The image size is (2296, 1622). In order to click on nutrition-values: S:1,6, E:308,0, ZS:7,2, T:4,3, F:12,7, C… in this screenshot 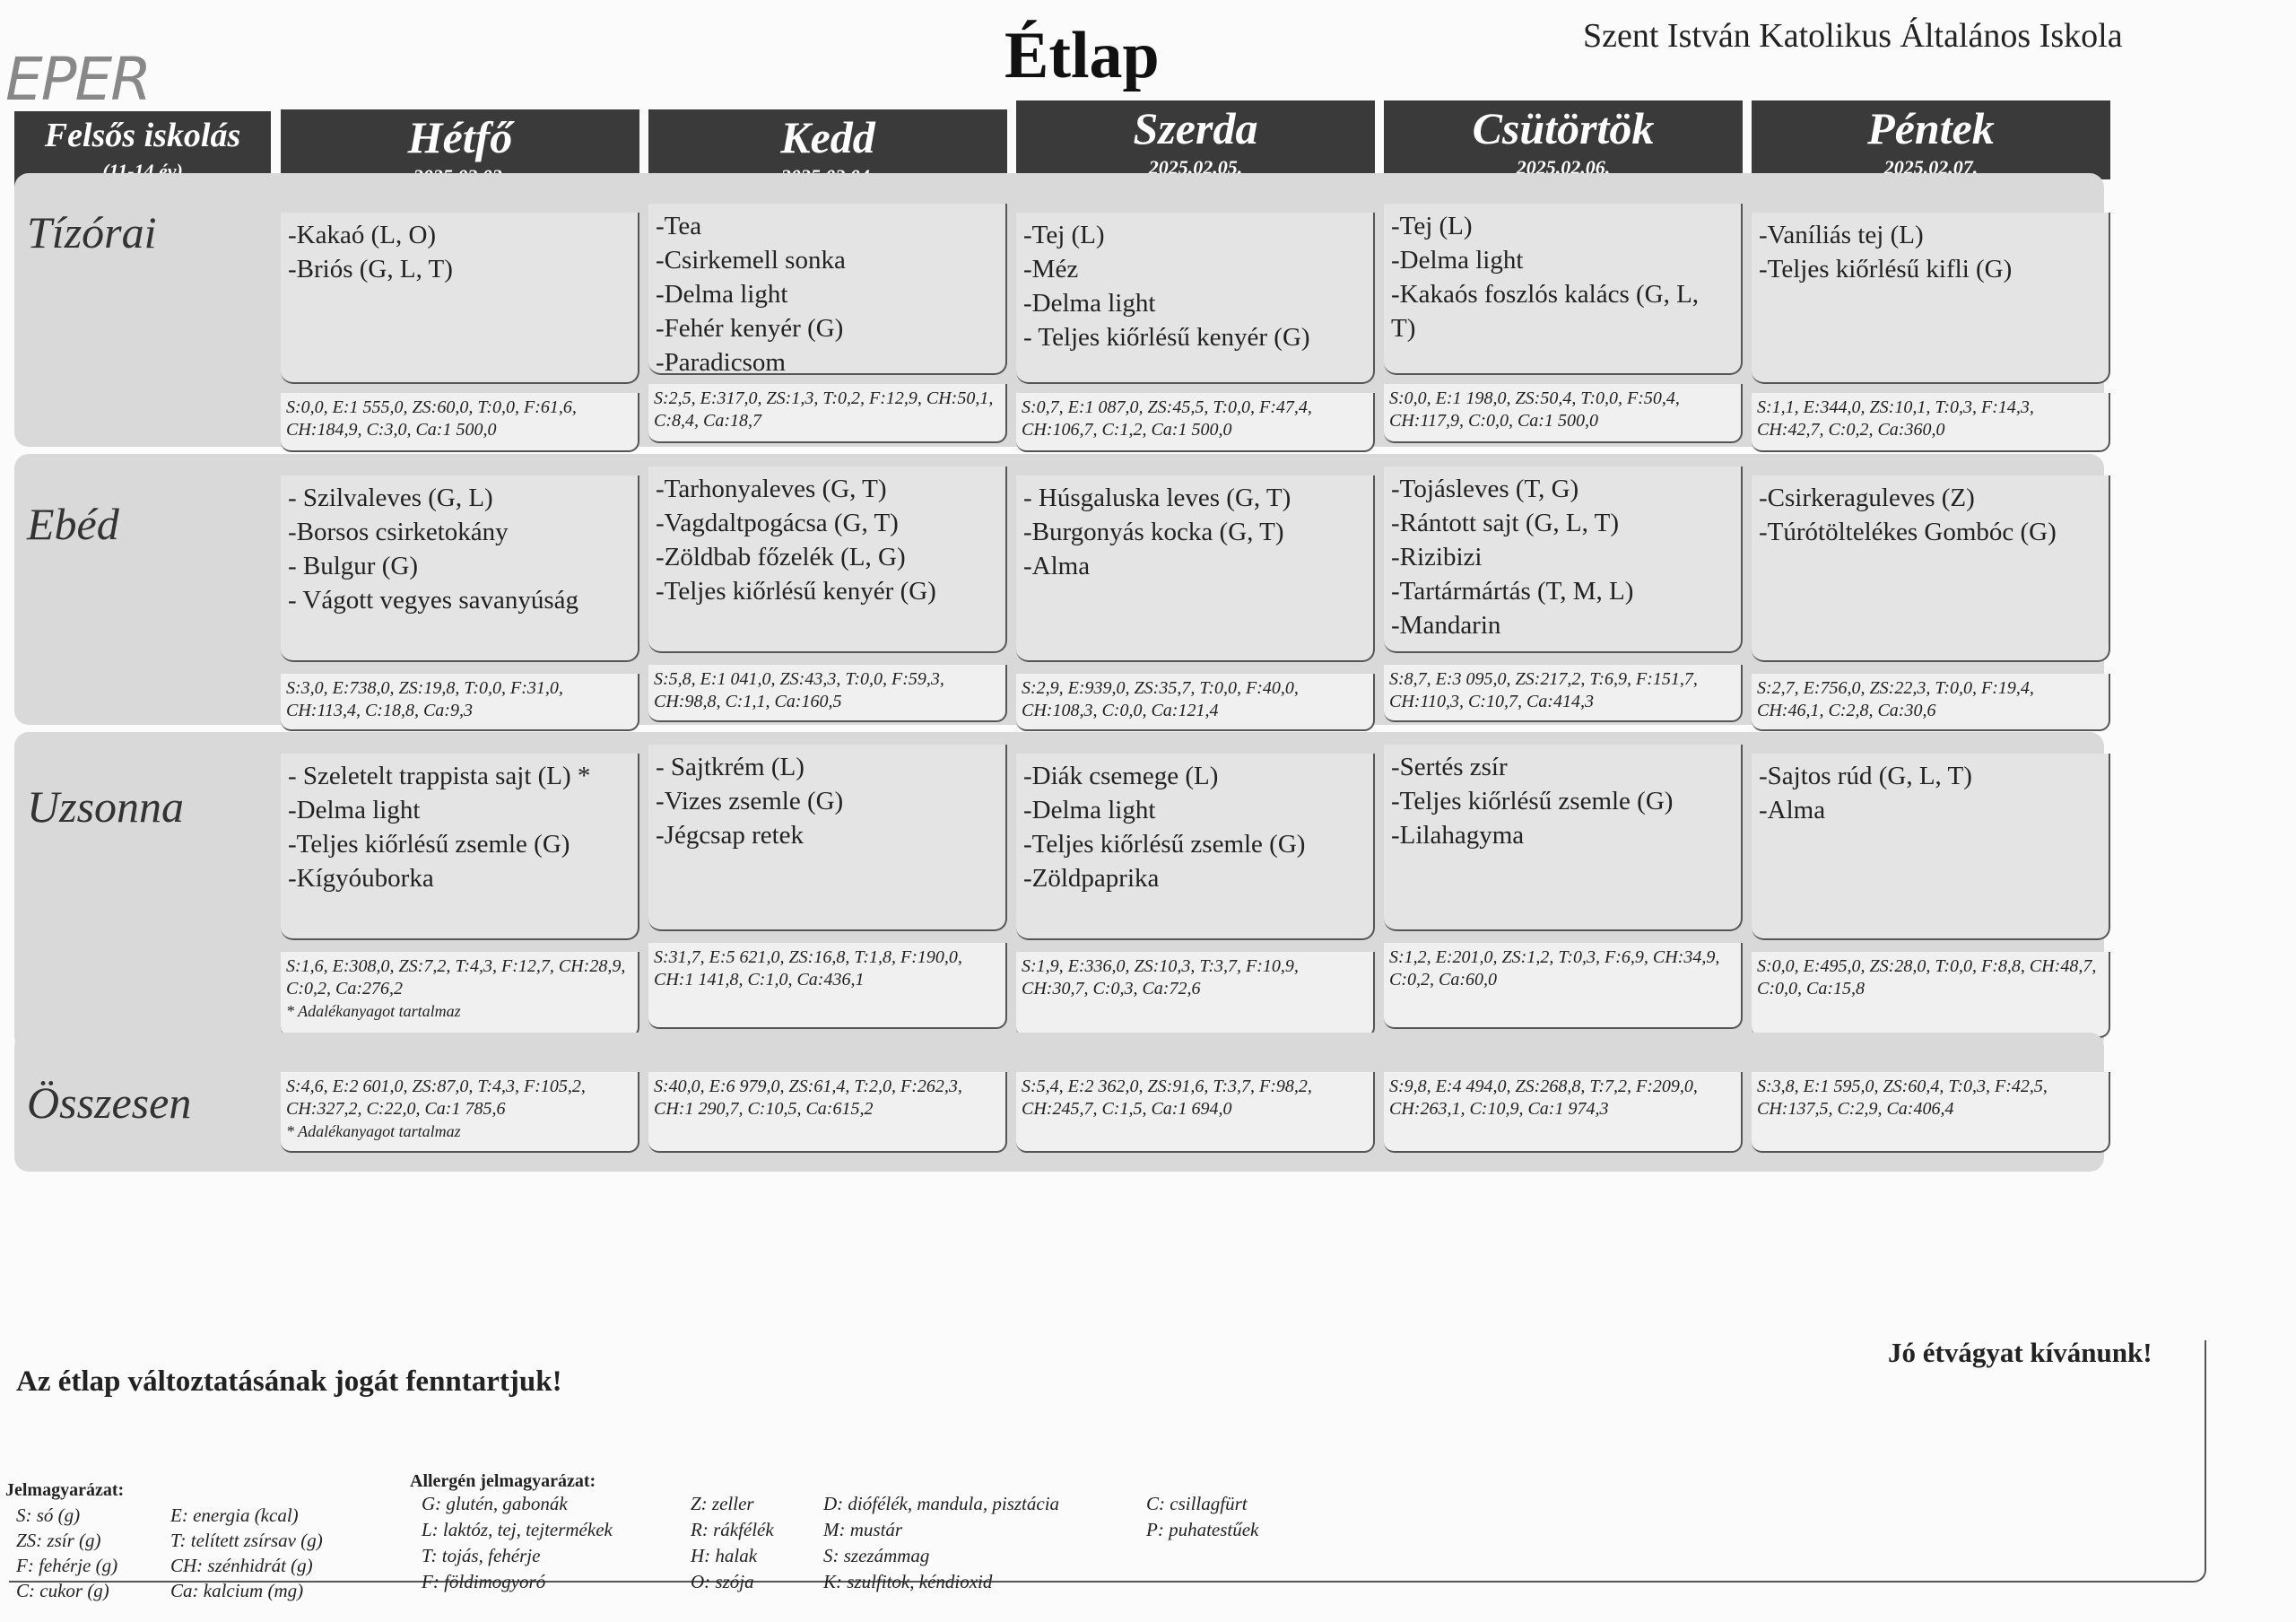, I will do `click(456, 977)`.